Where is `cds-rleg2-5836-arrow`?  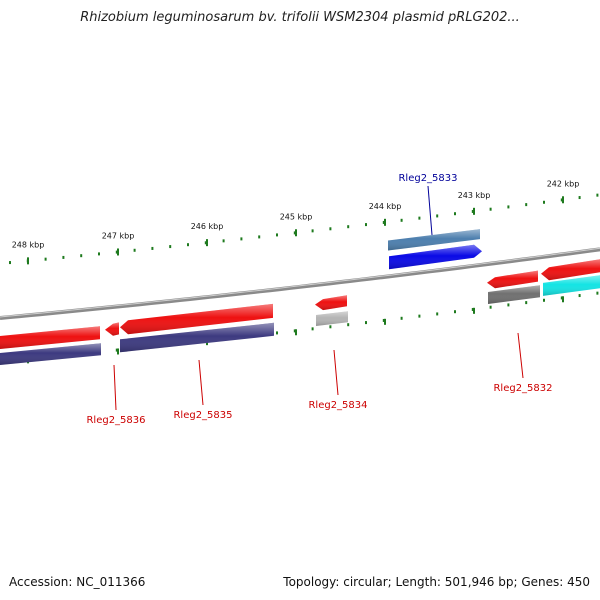
cds-rleg2-5836-arrow is located at coordinates (112, 329).